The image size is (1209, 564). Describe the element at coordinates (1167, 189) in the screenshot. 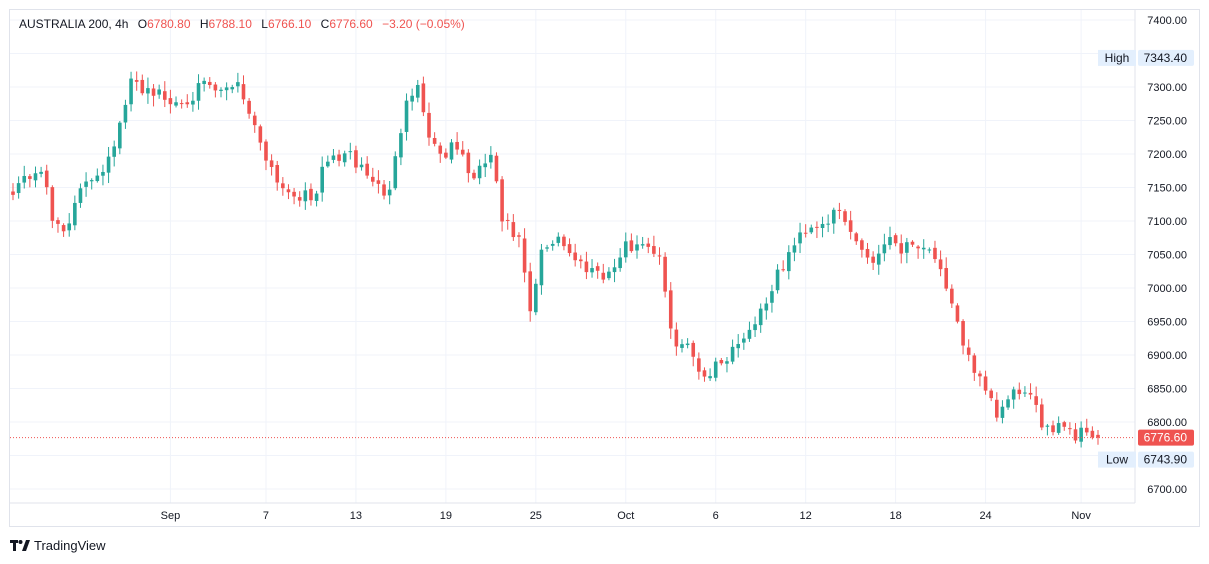

I see `y-tick-label: 7150.00` at that location.